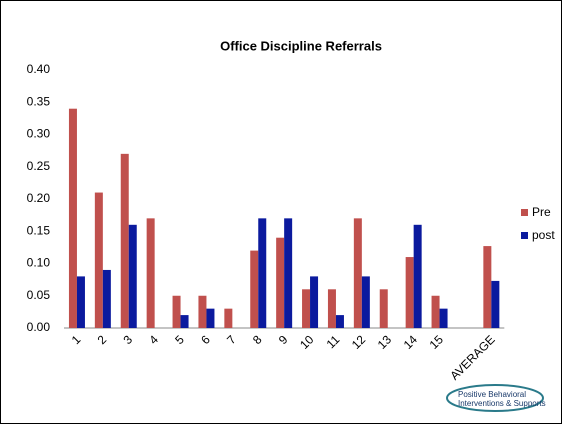 This screenshot has height=424, width=562. What do you see at coordinates (39, 69) in the screenshot?
I see `y-tick-label: 0.40` at bounding box center [39, 69].